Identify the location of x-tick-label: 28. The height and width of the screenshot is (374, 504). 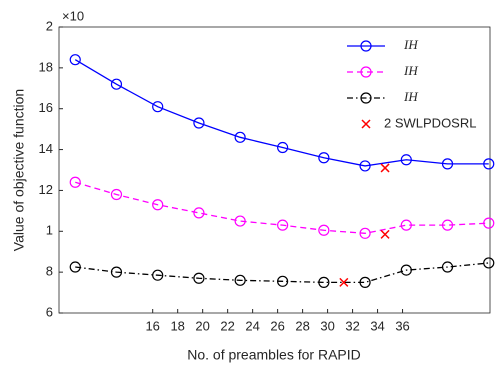
(302, 325).